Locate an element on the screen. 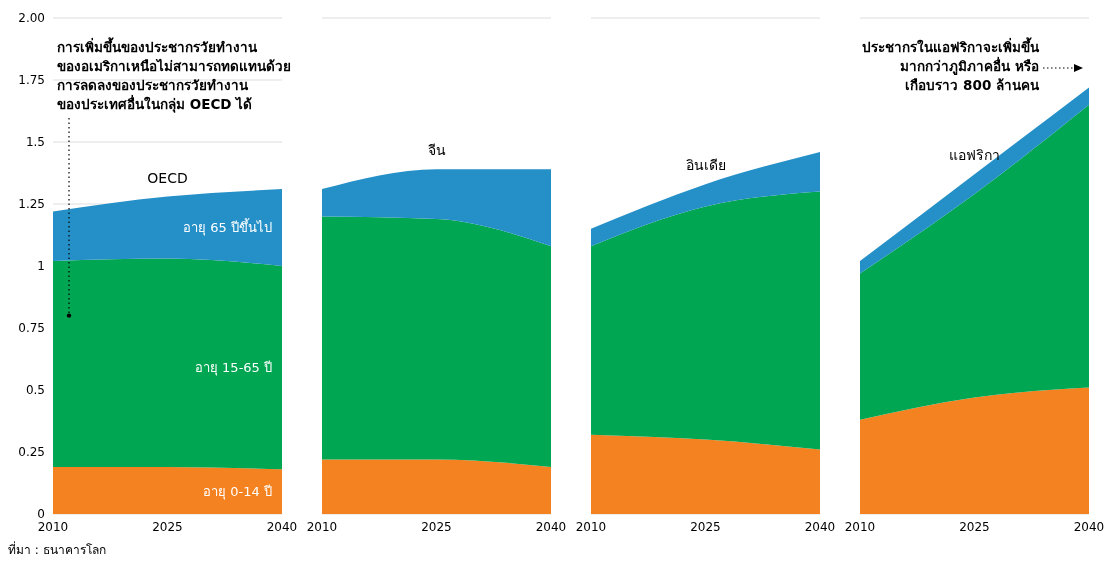 The width and height of the screenshot is (1118, 563). text: อินเดีย is located at coordinates (705, 165).